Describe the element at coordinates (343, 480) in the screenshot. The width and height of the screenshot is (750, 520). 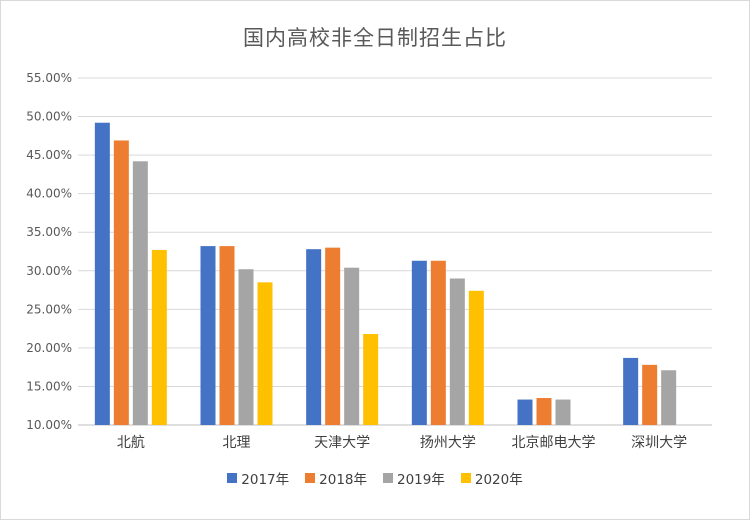
I see `legend-label: 2018年` at that location.